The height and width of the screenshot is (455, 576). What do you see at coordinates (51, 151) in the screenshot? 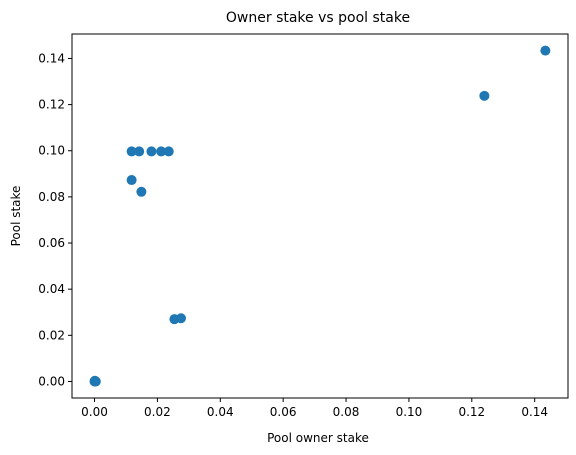
I see `y-tick-label: 0.10` at bounding box center [51, 151].